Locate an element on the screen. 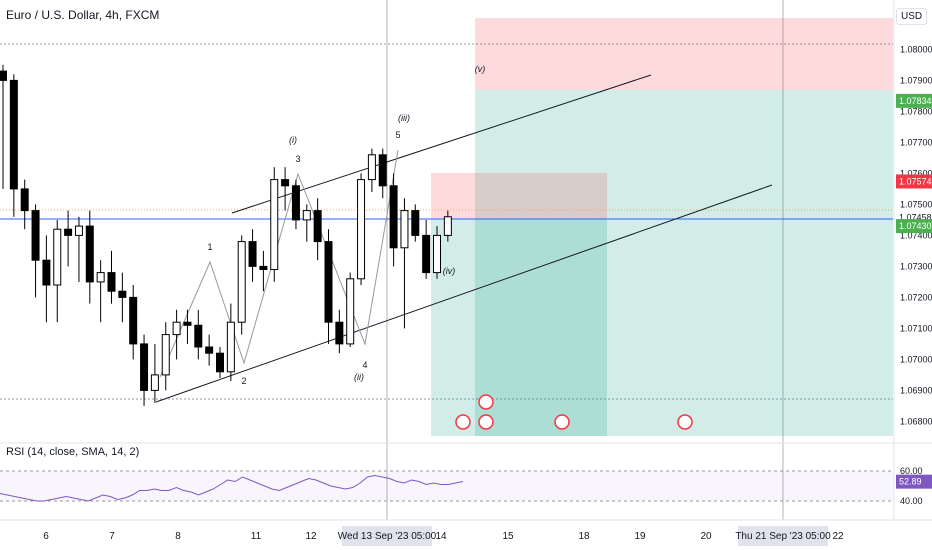  rsi-level-label: 60.00 is located at coordinates (911, 471).